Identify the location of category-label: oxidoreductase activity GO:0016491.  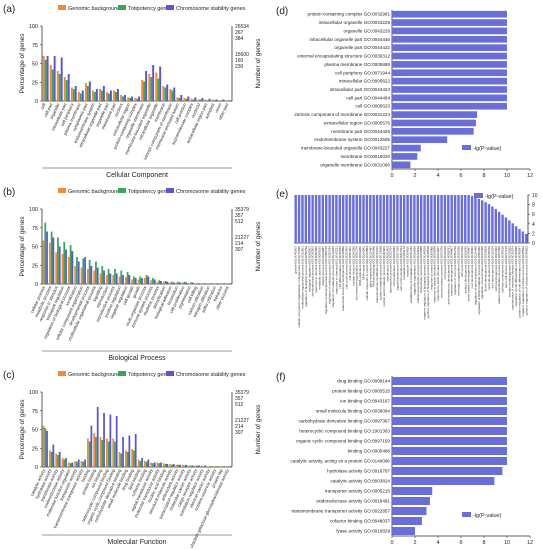
(353, 501).